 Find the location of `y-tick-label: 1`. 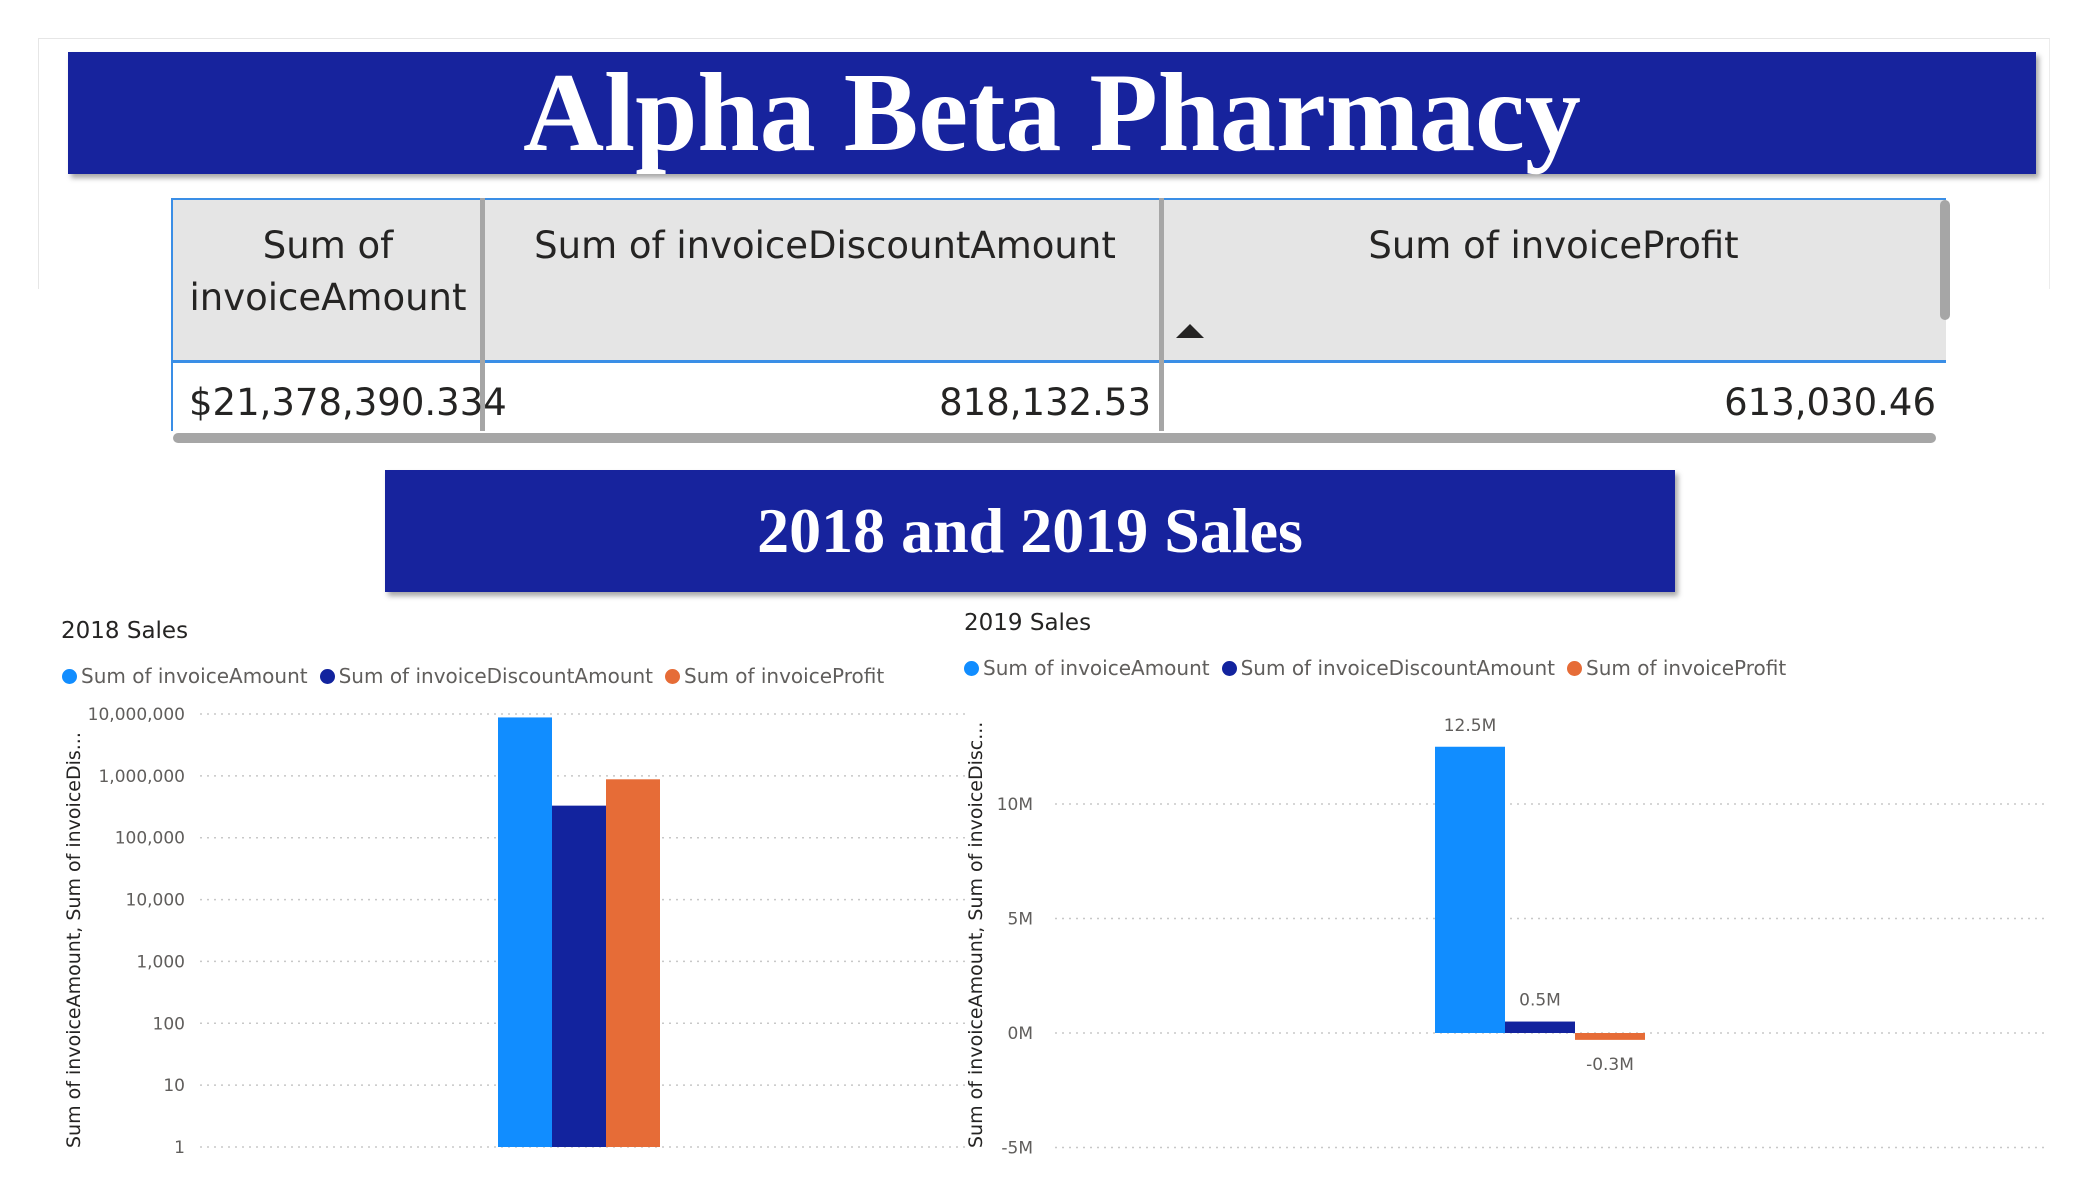

y-tick-label: 1 is located at coordinates (179, 1148).